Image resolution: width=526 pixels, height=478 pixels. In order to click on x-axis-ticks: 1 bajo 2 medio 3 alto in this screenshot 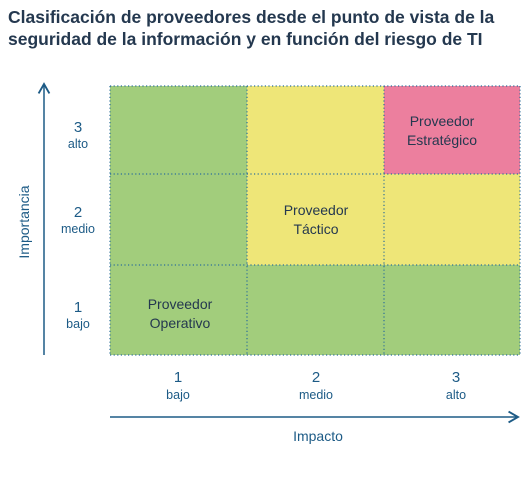, I will do `click(316, 385)`.